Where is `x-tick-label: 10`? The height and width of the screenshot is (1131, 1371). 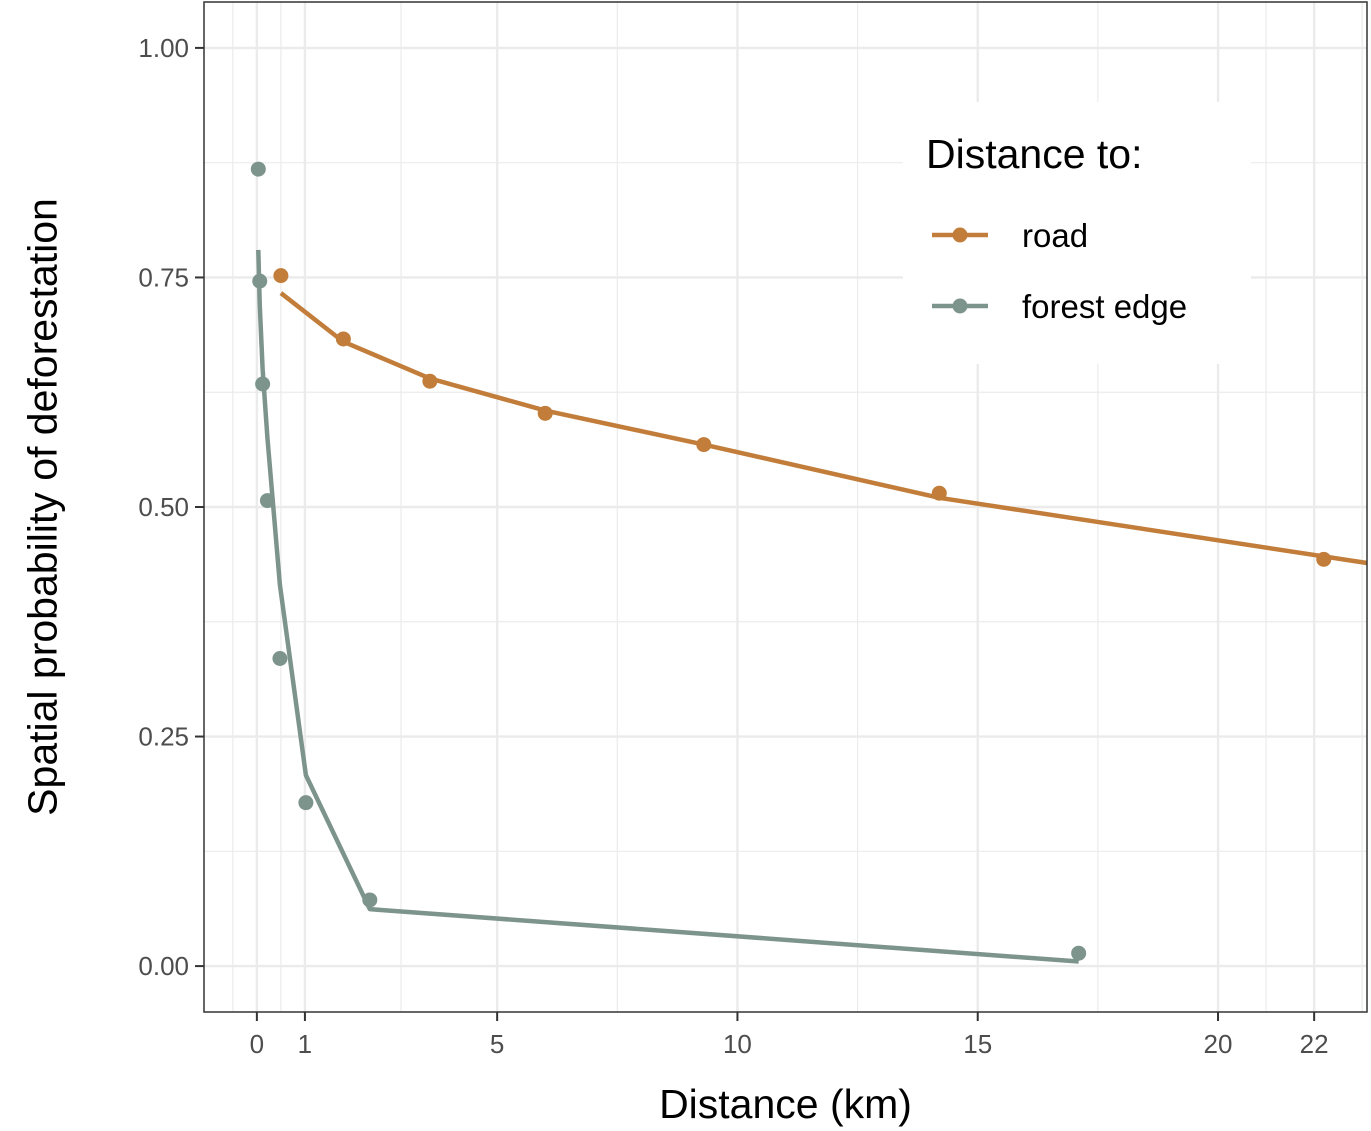
x-tick-label: 10 is located at coordinates (737, 1044).